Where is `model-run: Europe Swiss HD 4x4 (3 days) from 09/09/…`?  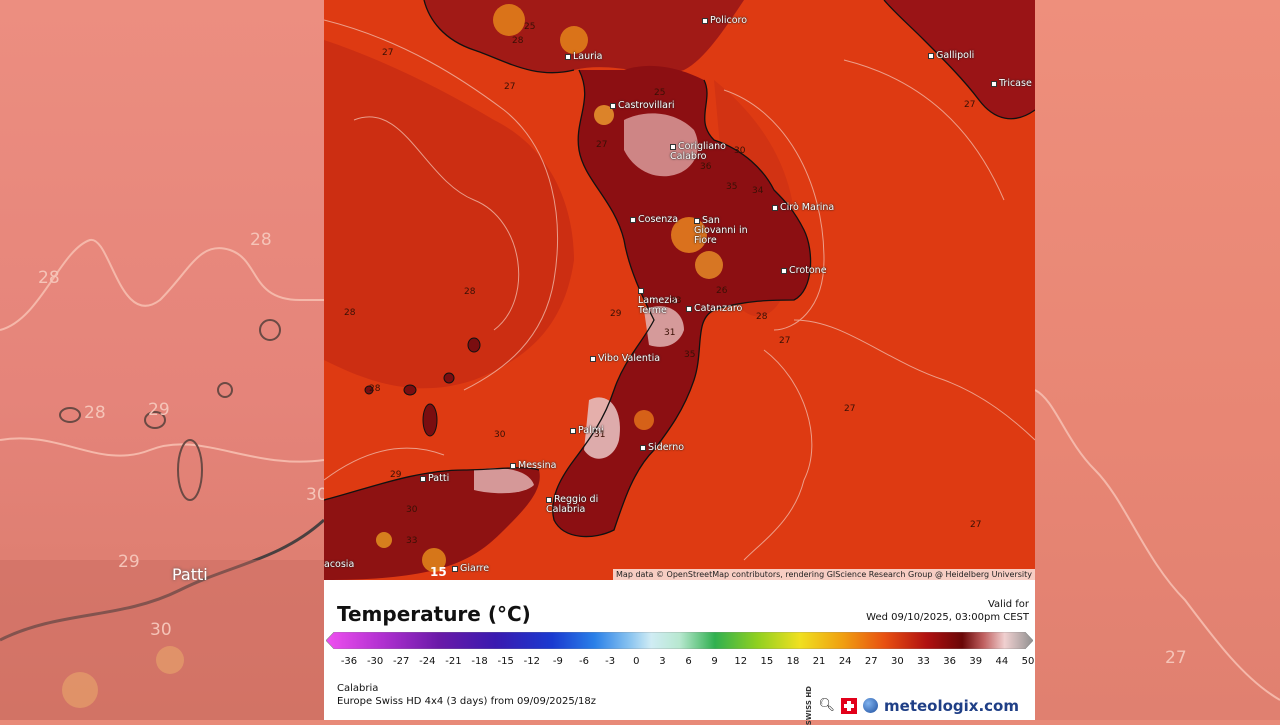
model-run: Europe Swiss HD 4x4 (3 days) from 09/09/… is located at coordinates (467, 701).